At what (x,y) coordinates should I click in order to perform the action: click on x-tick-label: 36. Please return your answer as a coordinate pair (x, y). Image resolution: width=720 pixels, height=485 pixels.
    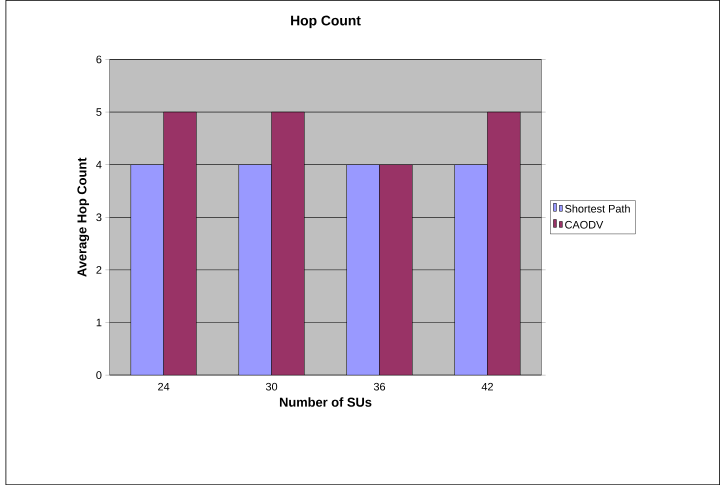
    Looking at the image, I should click on (380, 386).